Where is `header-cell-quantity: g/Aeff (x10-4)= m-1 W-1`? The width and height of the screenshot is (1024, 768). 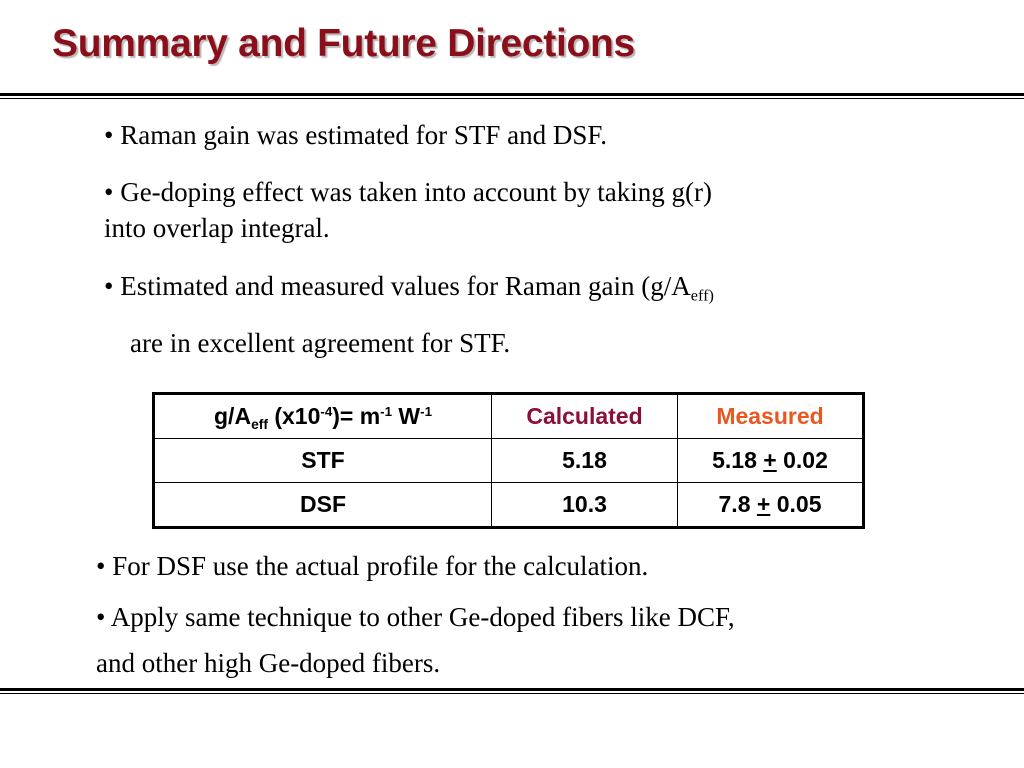
header-cell-quantity: g/Aeff (x10-4)= m-1 W-1 is located at coordinates (322, 416).